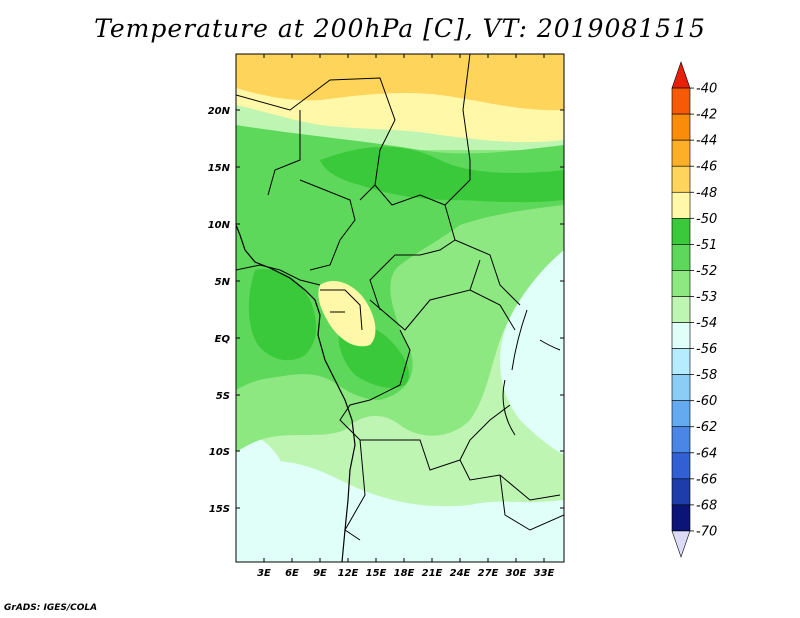  I want to click on lat-labels: 20N 15N 10N 5N EQ 5S 10S 15S, so click(219, 310).